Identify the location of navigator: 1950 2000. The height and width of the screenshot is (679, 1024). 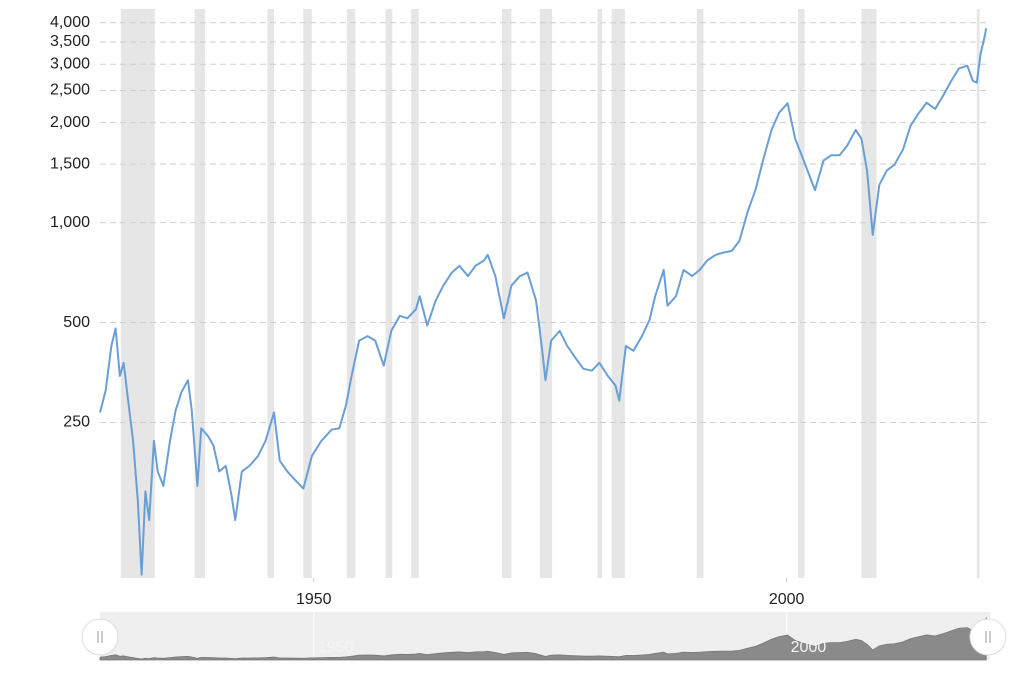
(543, 636).